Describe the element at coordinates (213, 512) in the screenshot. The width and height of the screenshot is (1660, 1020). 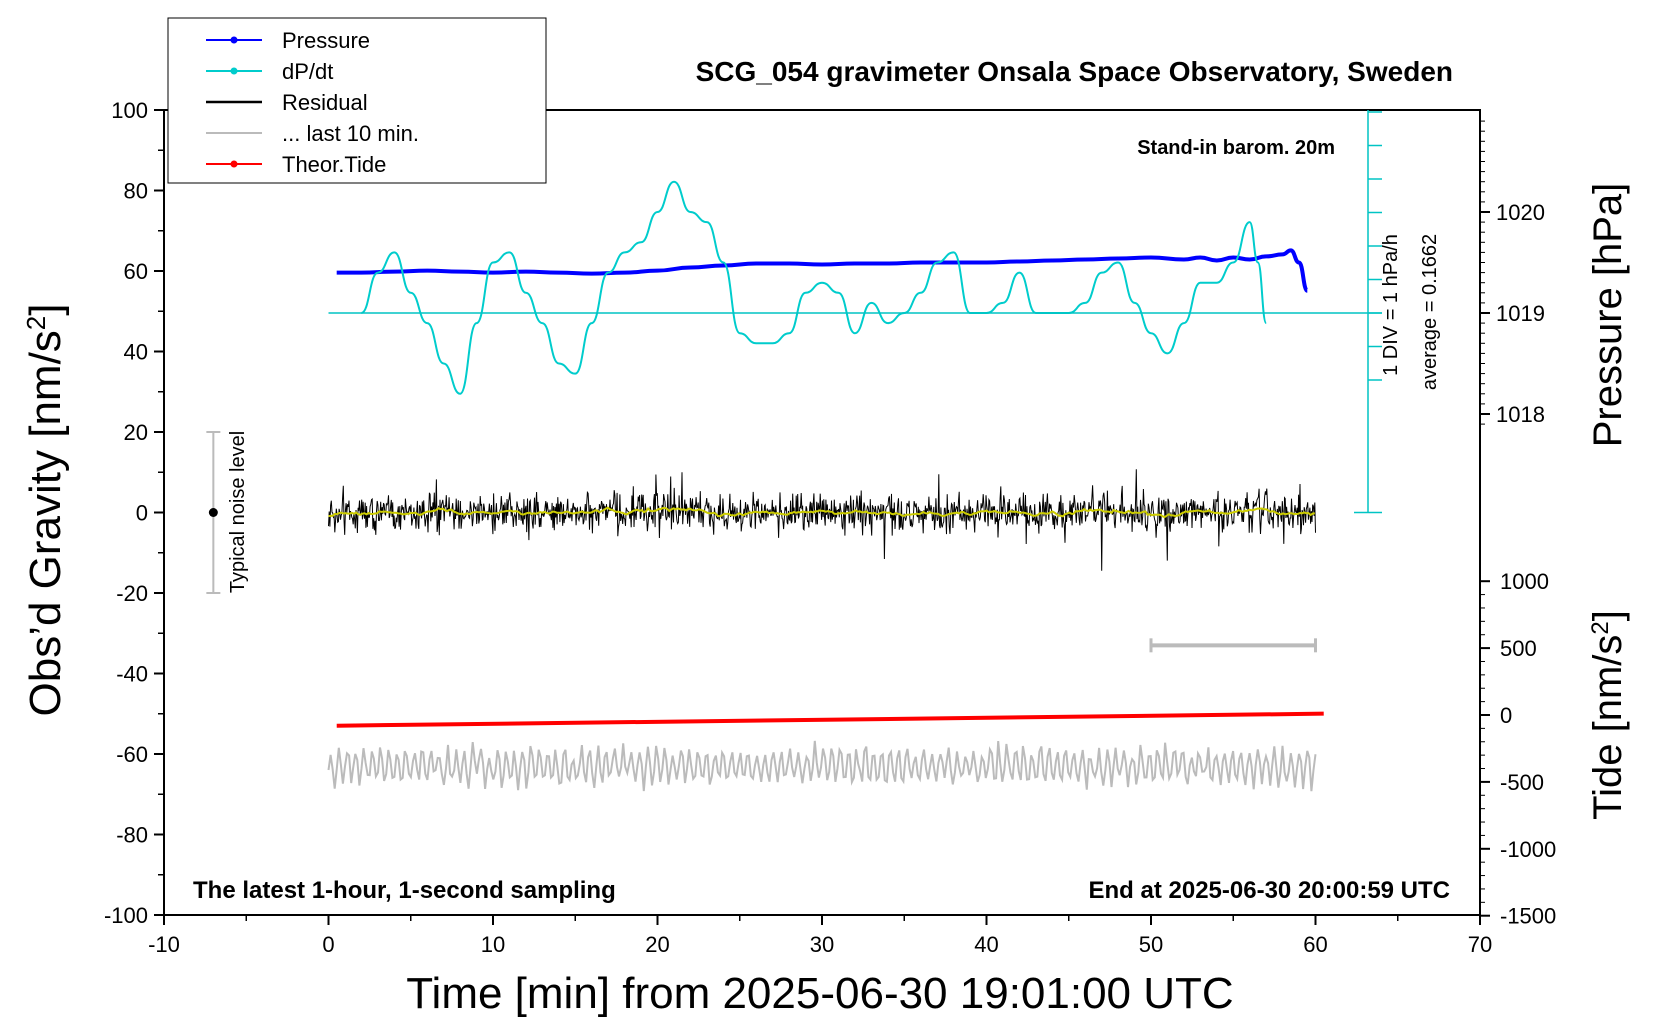
I see `noise-level-dot` at that location.